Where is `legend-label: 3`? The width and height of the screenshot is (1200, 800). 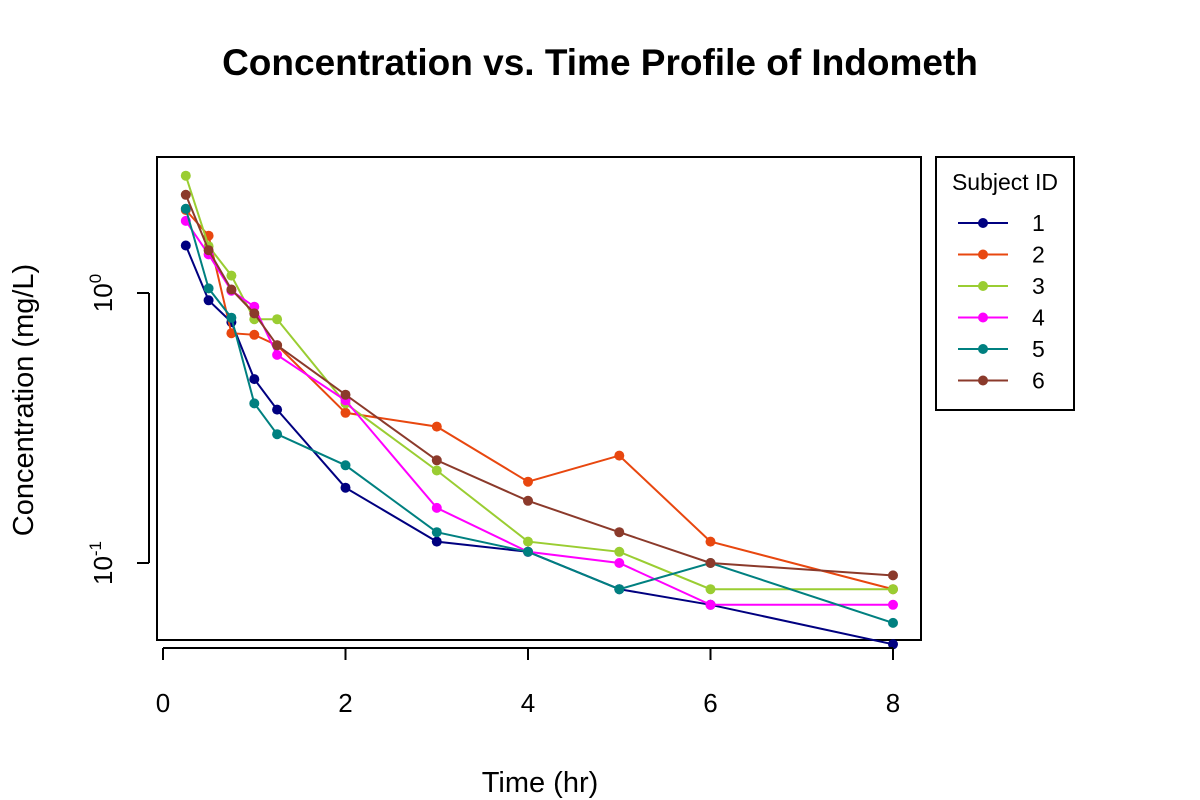
legend-label: 3 is located at coordinates (1038, 286).